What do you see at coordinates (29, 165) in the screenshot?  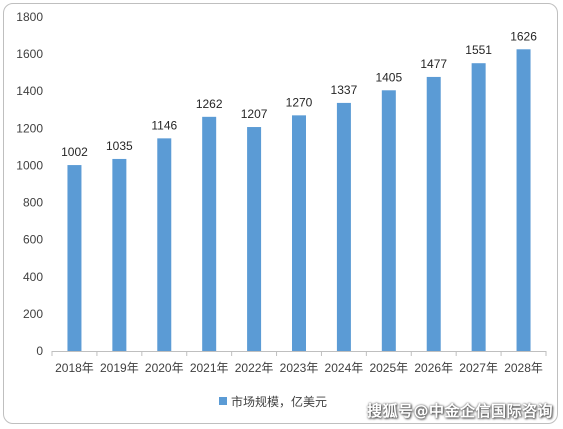 I see `y-tick-label: 1000` at bounding box center [29, 165].